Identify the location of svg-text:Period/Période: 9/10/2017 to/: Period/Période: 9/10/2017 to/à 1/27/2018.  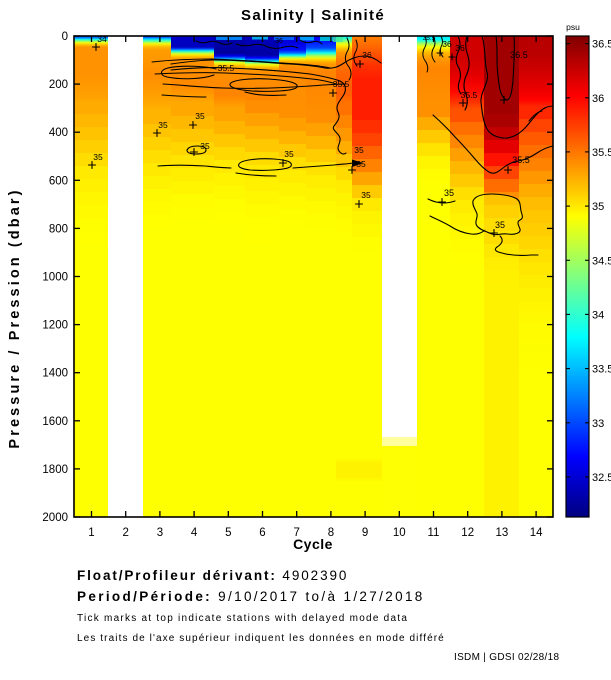
(251, 596).